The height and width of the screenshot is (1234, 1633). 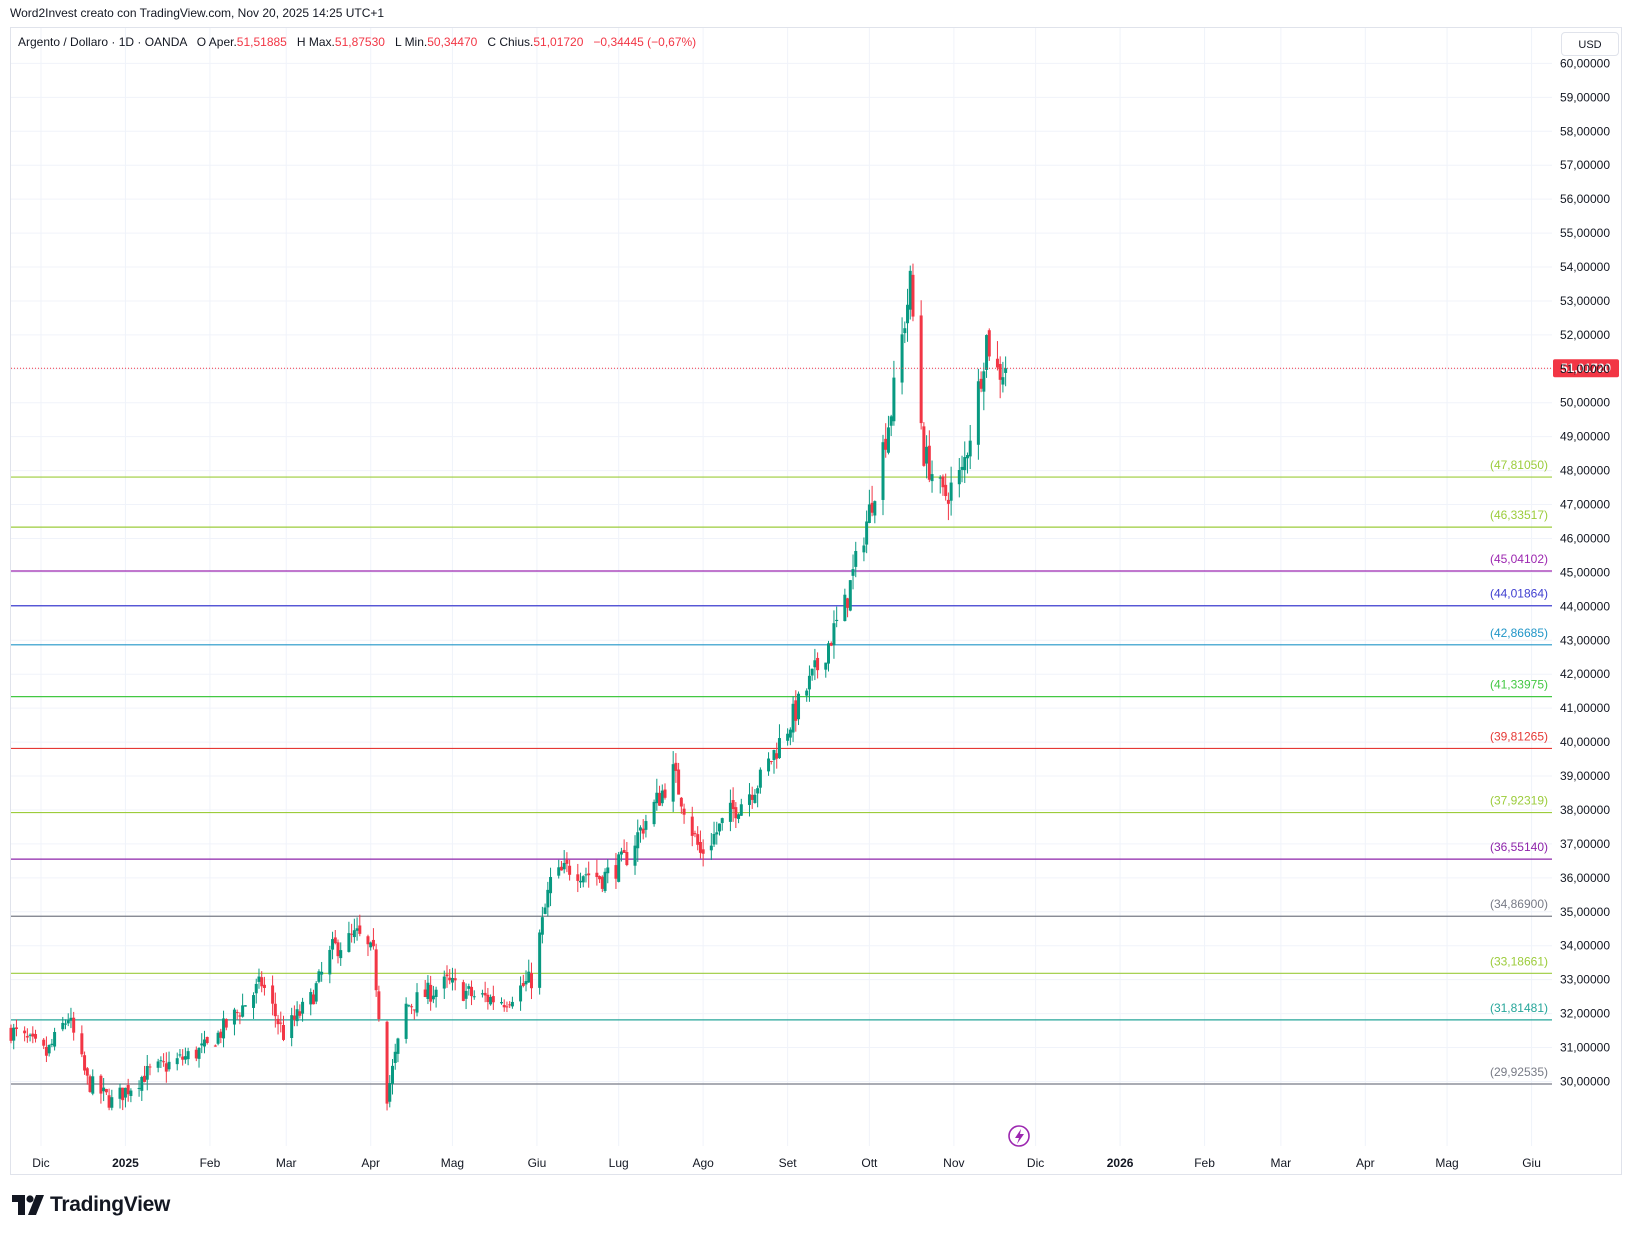 I want to click on price-tick-label: 31,00000, so click(x=1585, y=1048).